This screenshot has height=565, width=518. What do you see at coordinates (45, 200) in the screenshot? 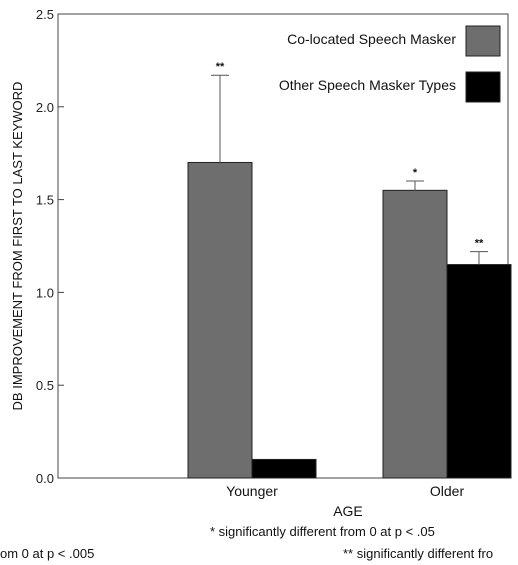
I see `y-tick-label: 1.5` at bounding box center [45, 200].